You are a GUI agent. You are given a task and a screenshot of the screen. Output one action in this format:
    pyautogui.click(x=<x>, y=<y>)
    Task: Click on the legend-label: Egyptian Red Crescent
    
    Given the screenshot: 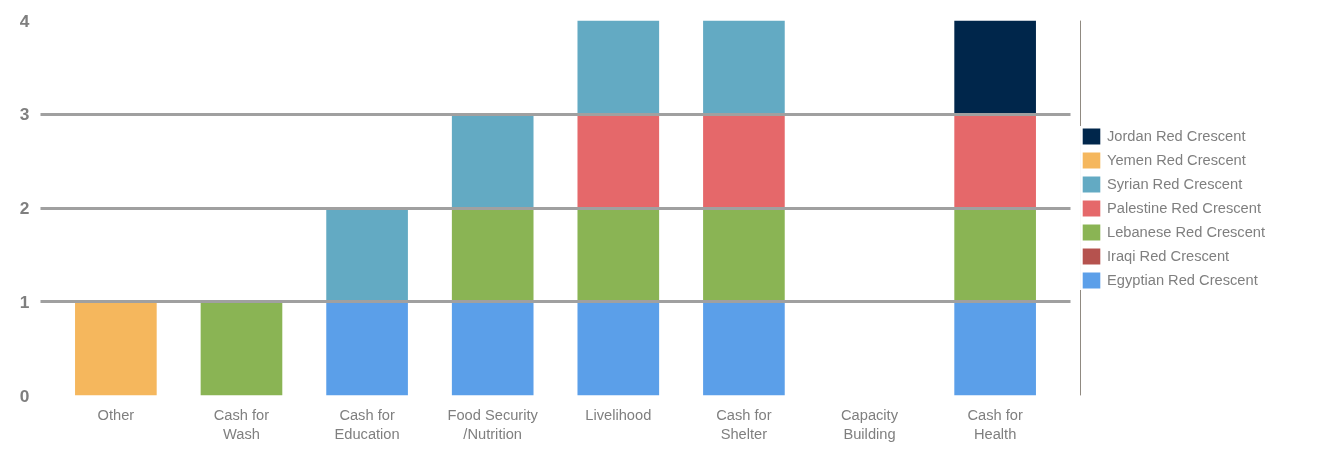 What is the action you would take?
    pyautogui.click(x=1182, y=279)
    